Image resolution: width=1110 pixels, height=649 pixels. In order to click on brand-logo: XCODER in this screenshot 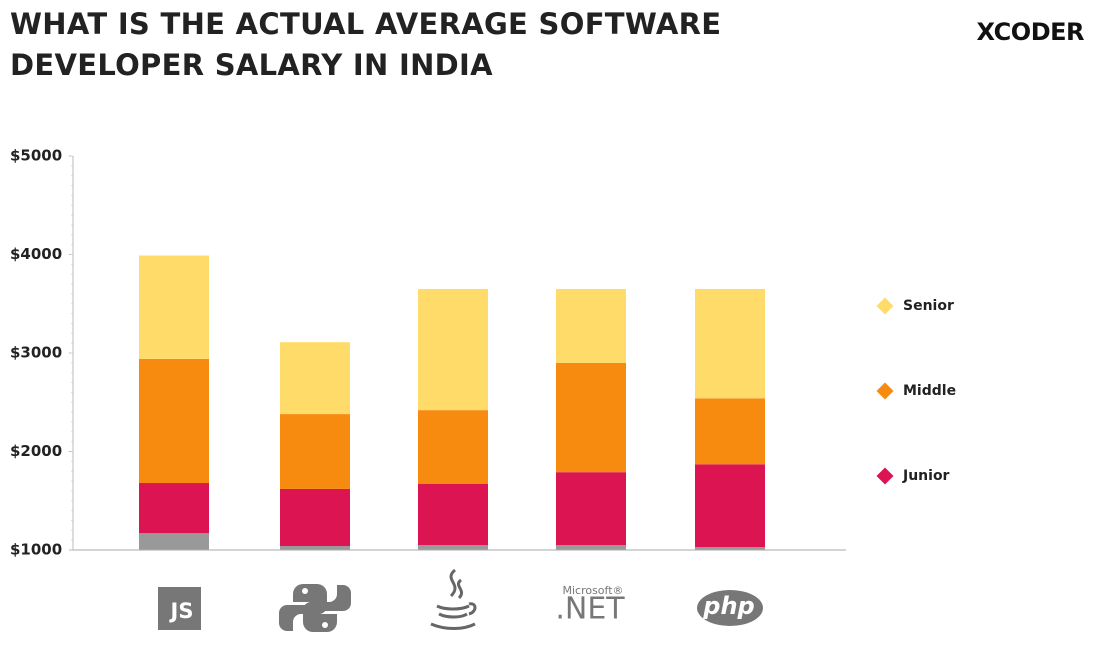, I will do `click(1030, 32)`.